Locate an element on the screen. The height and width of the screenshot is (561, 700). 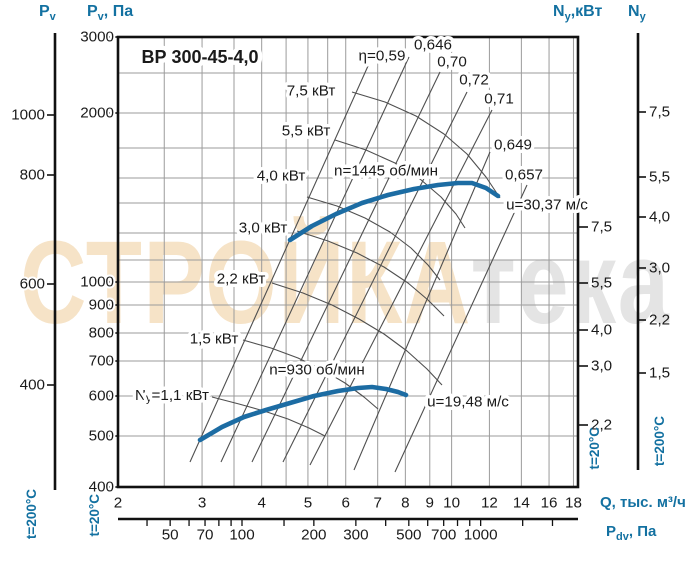
tick-label-q: 14 is located at coordinates (521, 503).